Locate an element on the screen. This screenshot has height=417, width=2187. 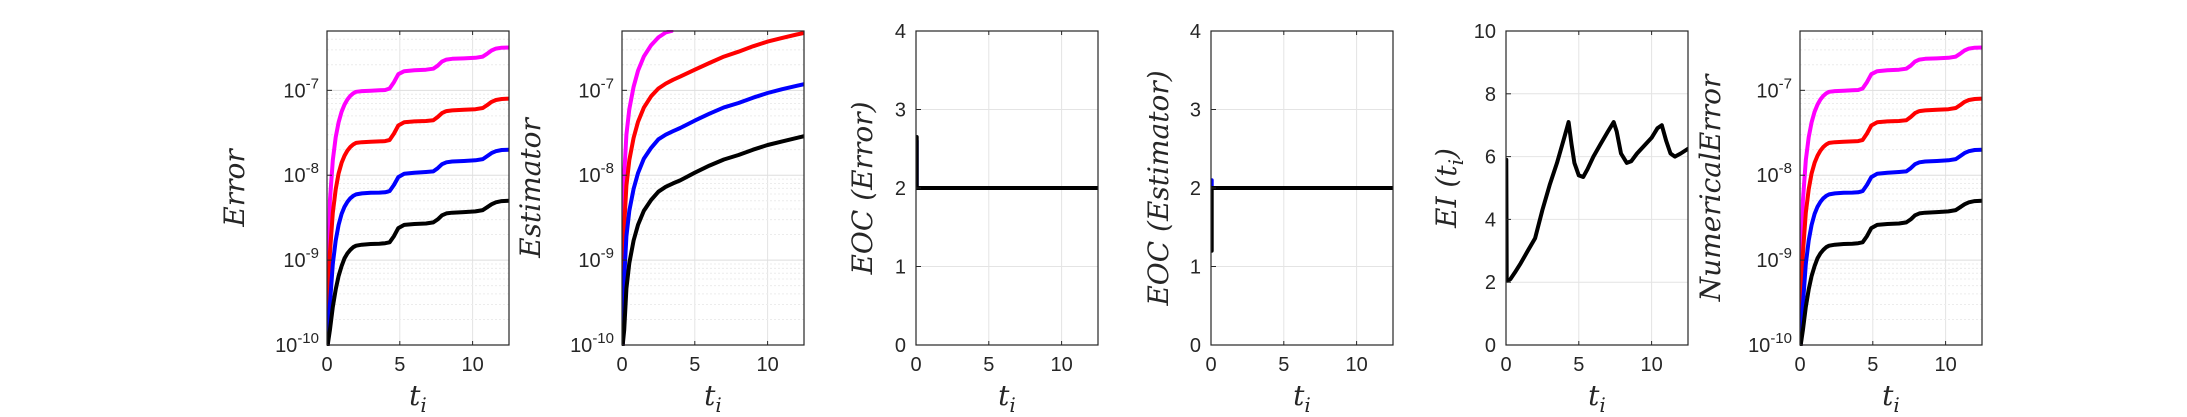
series-line-red is located at coordinates (1891, 221).